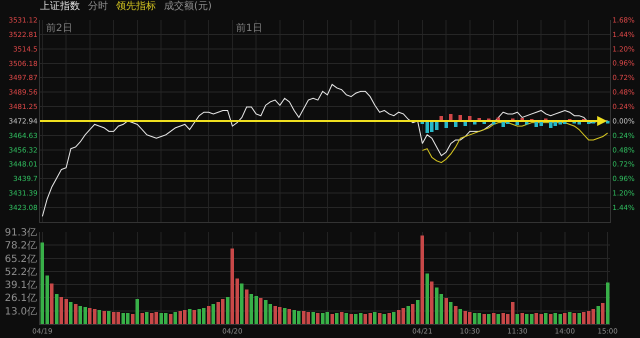 This screenshot has height=338, width=640. Describe the element at coordinates (515, 143) in the screenshot. I see `line-series` at that location.